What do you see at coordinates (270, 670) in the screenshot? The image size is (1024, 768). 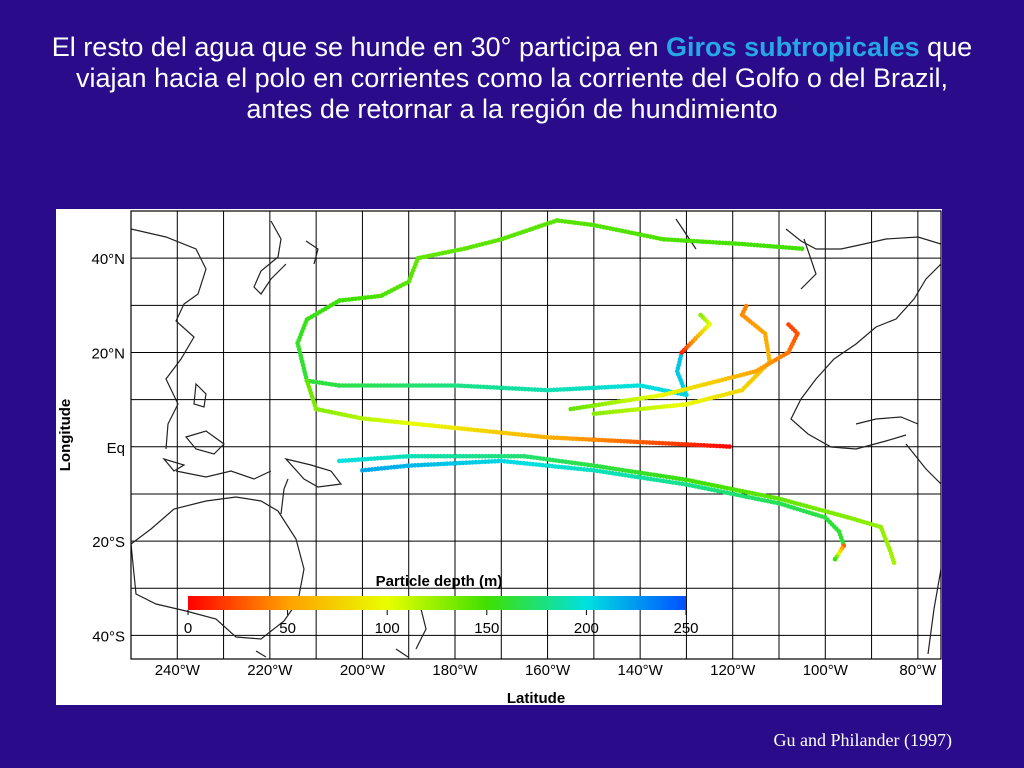 I see `x-tick-label: 220°W` at bounding box center [270, 670].